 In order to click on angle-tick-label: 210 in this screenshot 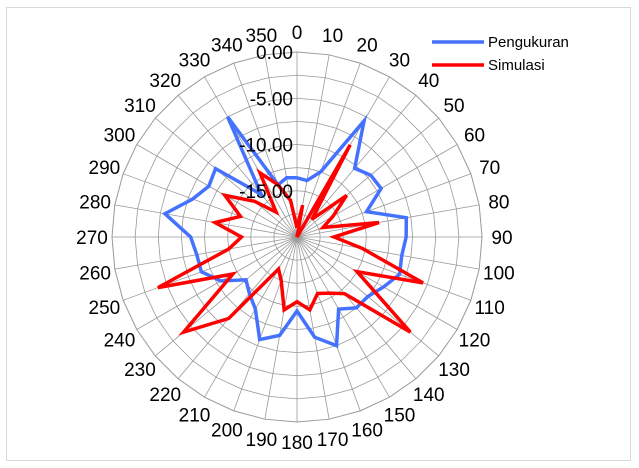, I will do `click(195, 416)`.